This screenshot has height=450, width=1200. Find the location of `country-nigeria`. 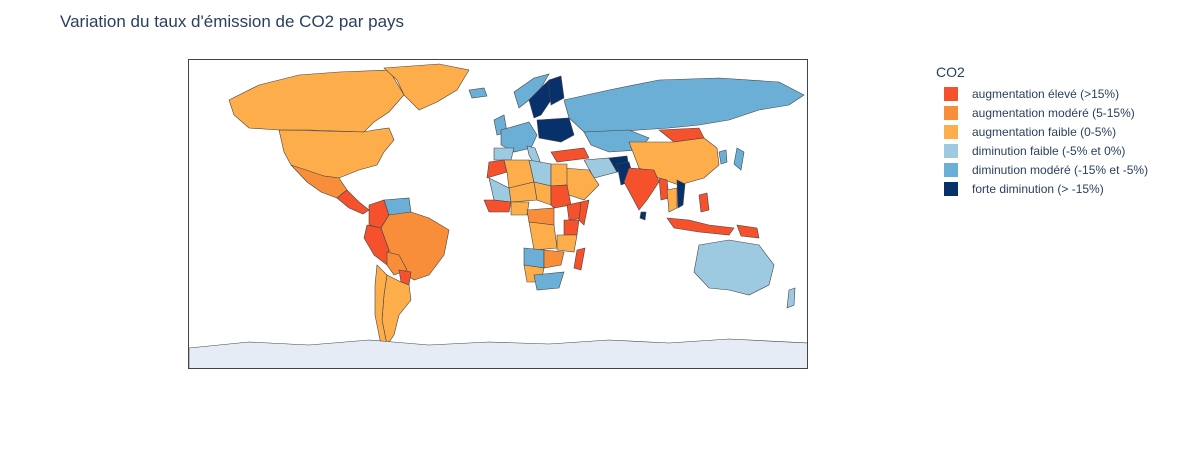

country-nigeria is located at coordinates (520, 208).